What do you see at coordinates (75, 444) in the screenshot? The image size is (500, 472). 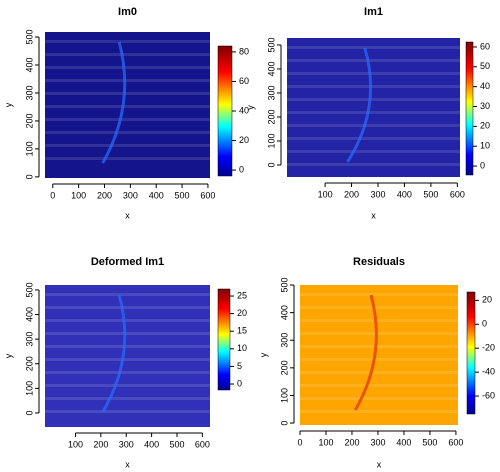 I see `x-tick-label: 100` at bounding box center [75, 444].